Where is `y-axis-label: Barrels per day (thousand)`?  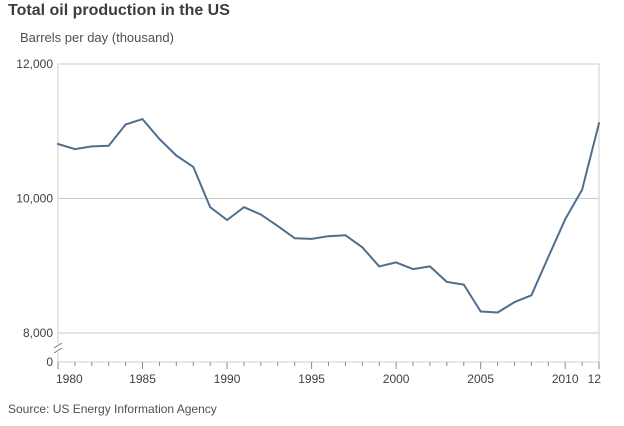 y-axis-label: Barrels per day (thousand) is located at coordinates (97, 37).